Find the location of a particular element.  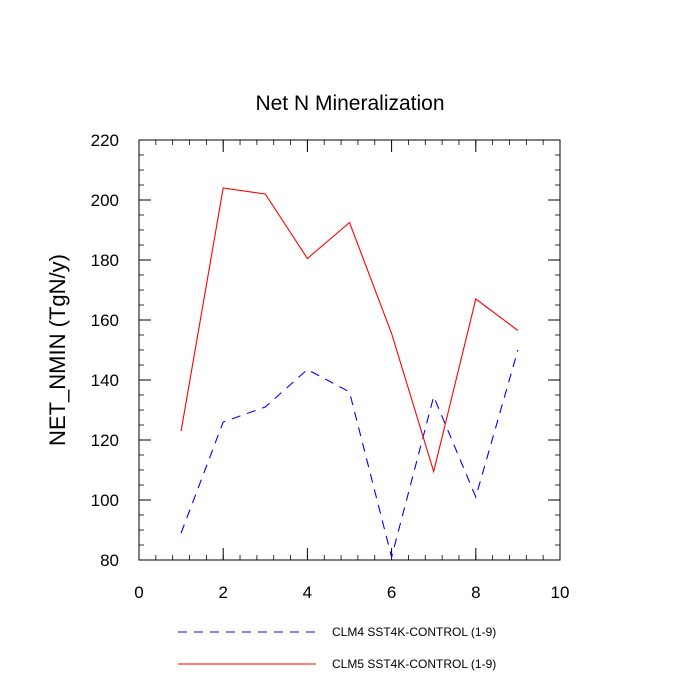

x-tick-label: 0 is located at coordinates (138, 592).